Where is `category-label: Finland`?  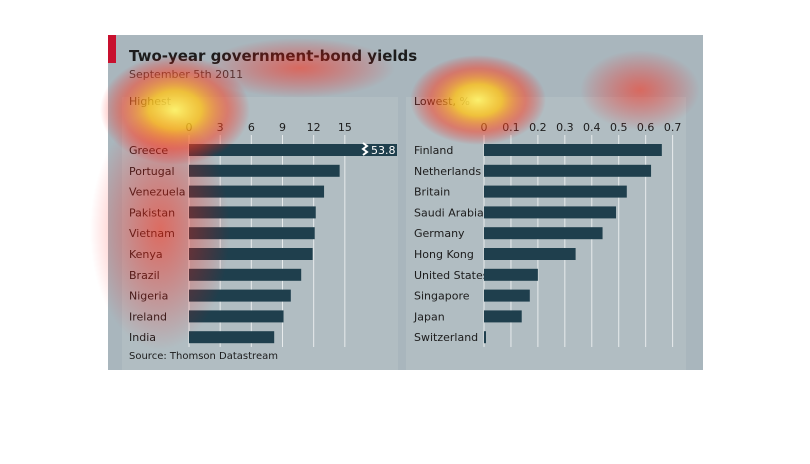
category-label: Finland is located at coordinates (433, 150).